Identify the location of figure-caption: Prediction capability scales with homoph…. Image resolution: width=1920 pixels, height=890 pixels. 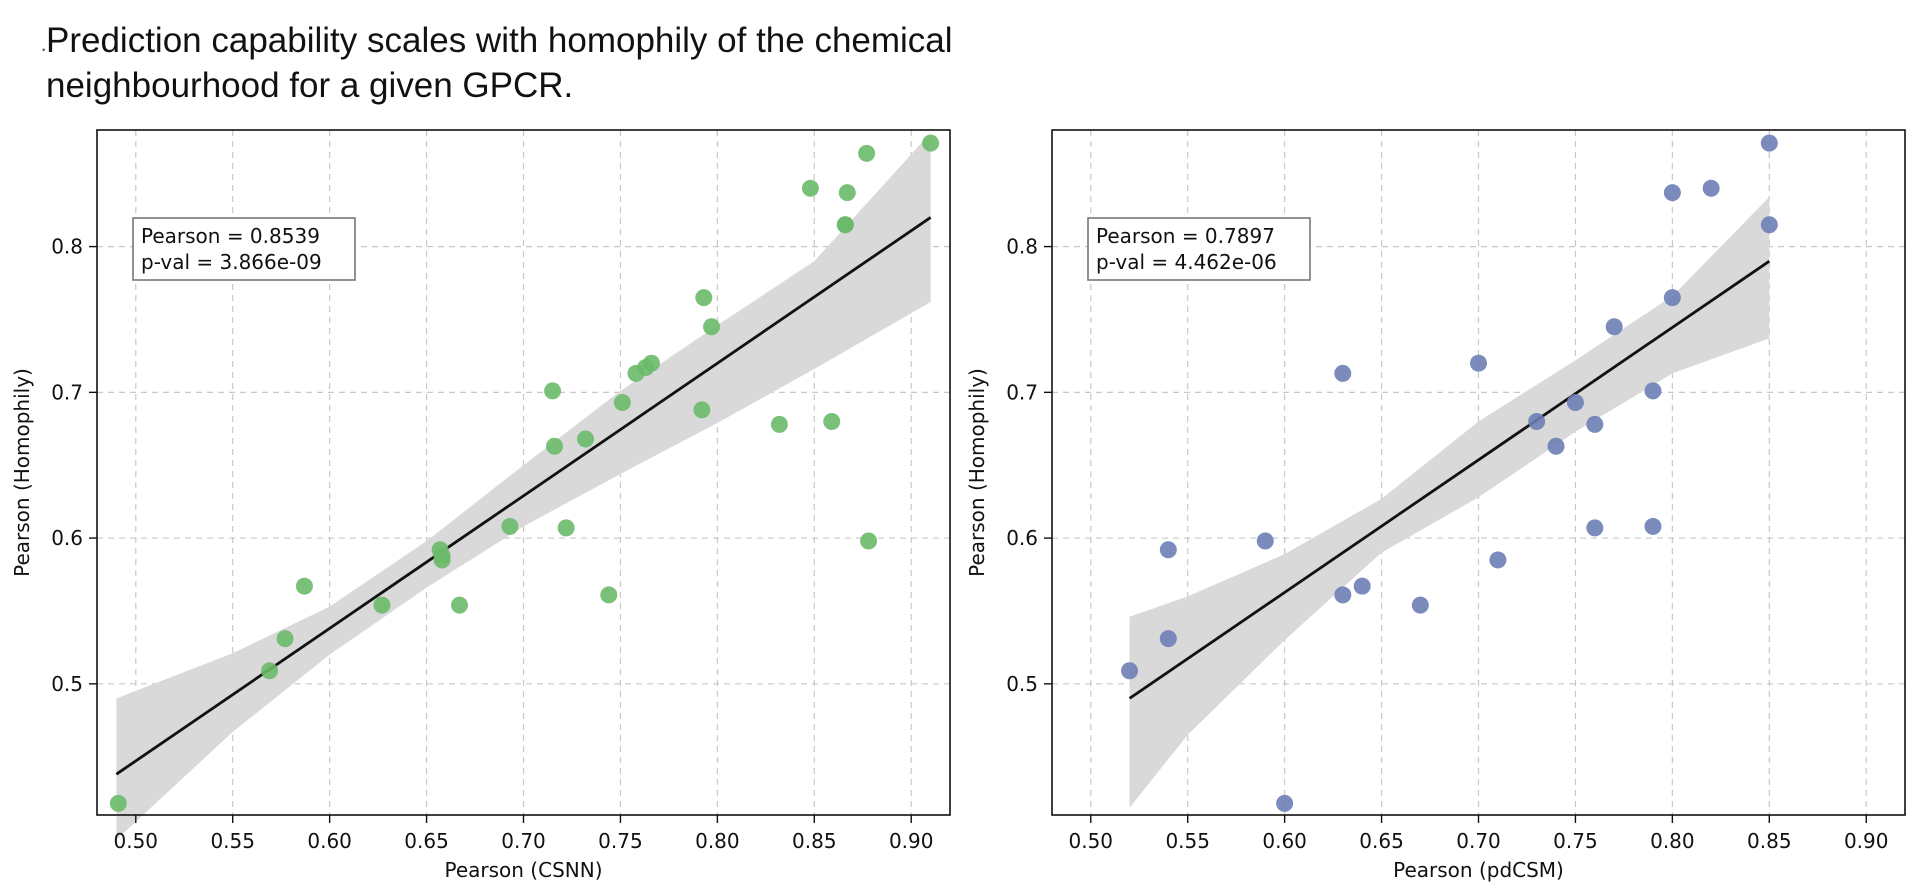
(499, 63).